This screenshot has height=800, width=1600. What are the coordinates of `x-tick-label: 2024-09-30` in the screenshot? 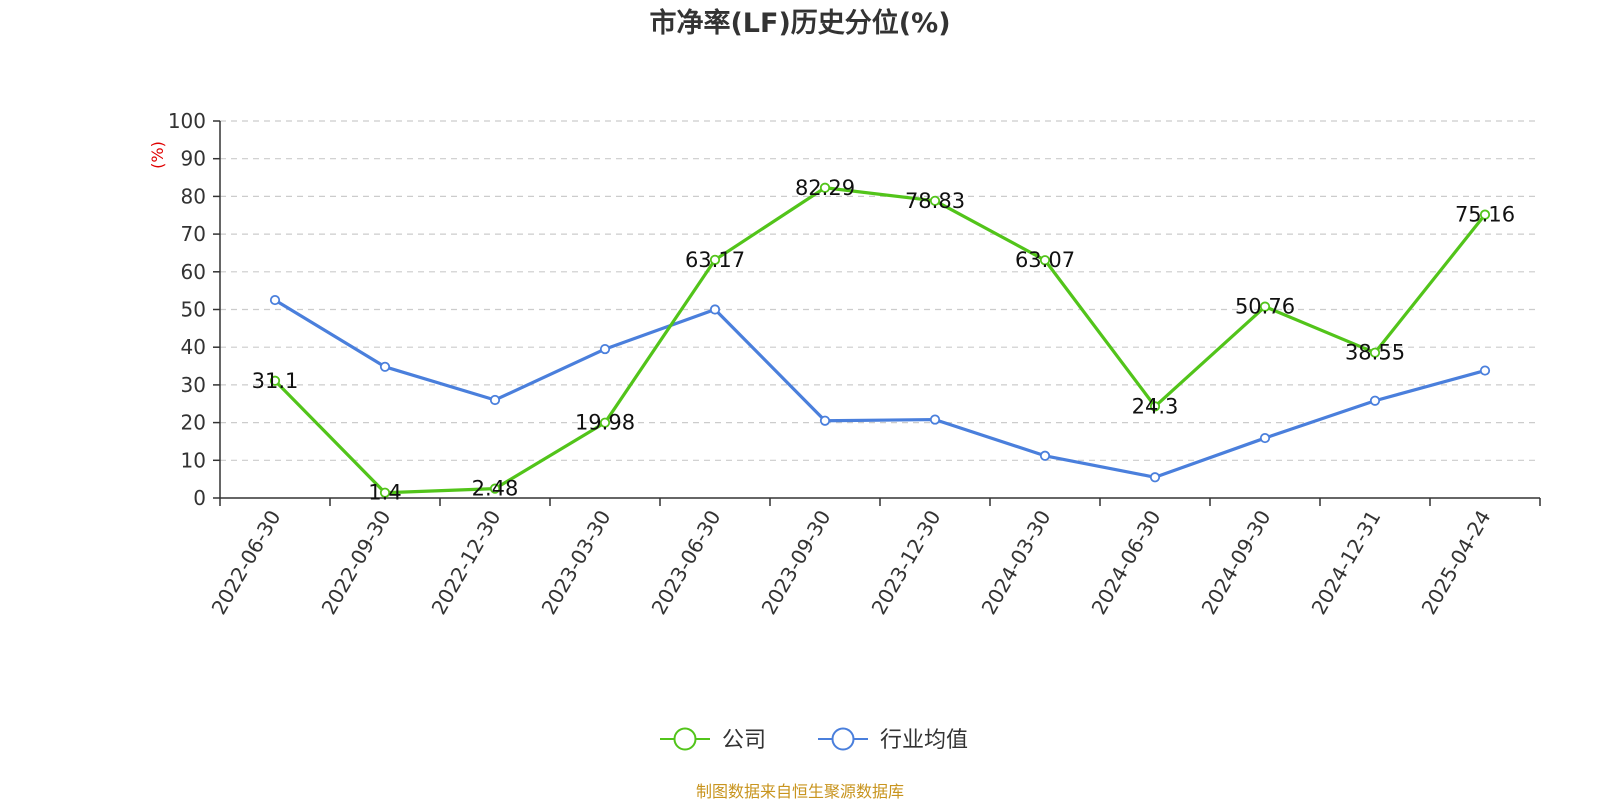 It's located at (1235, 562).